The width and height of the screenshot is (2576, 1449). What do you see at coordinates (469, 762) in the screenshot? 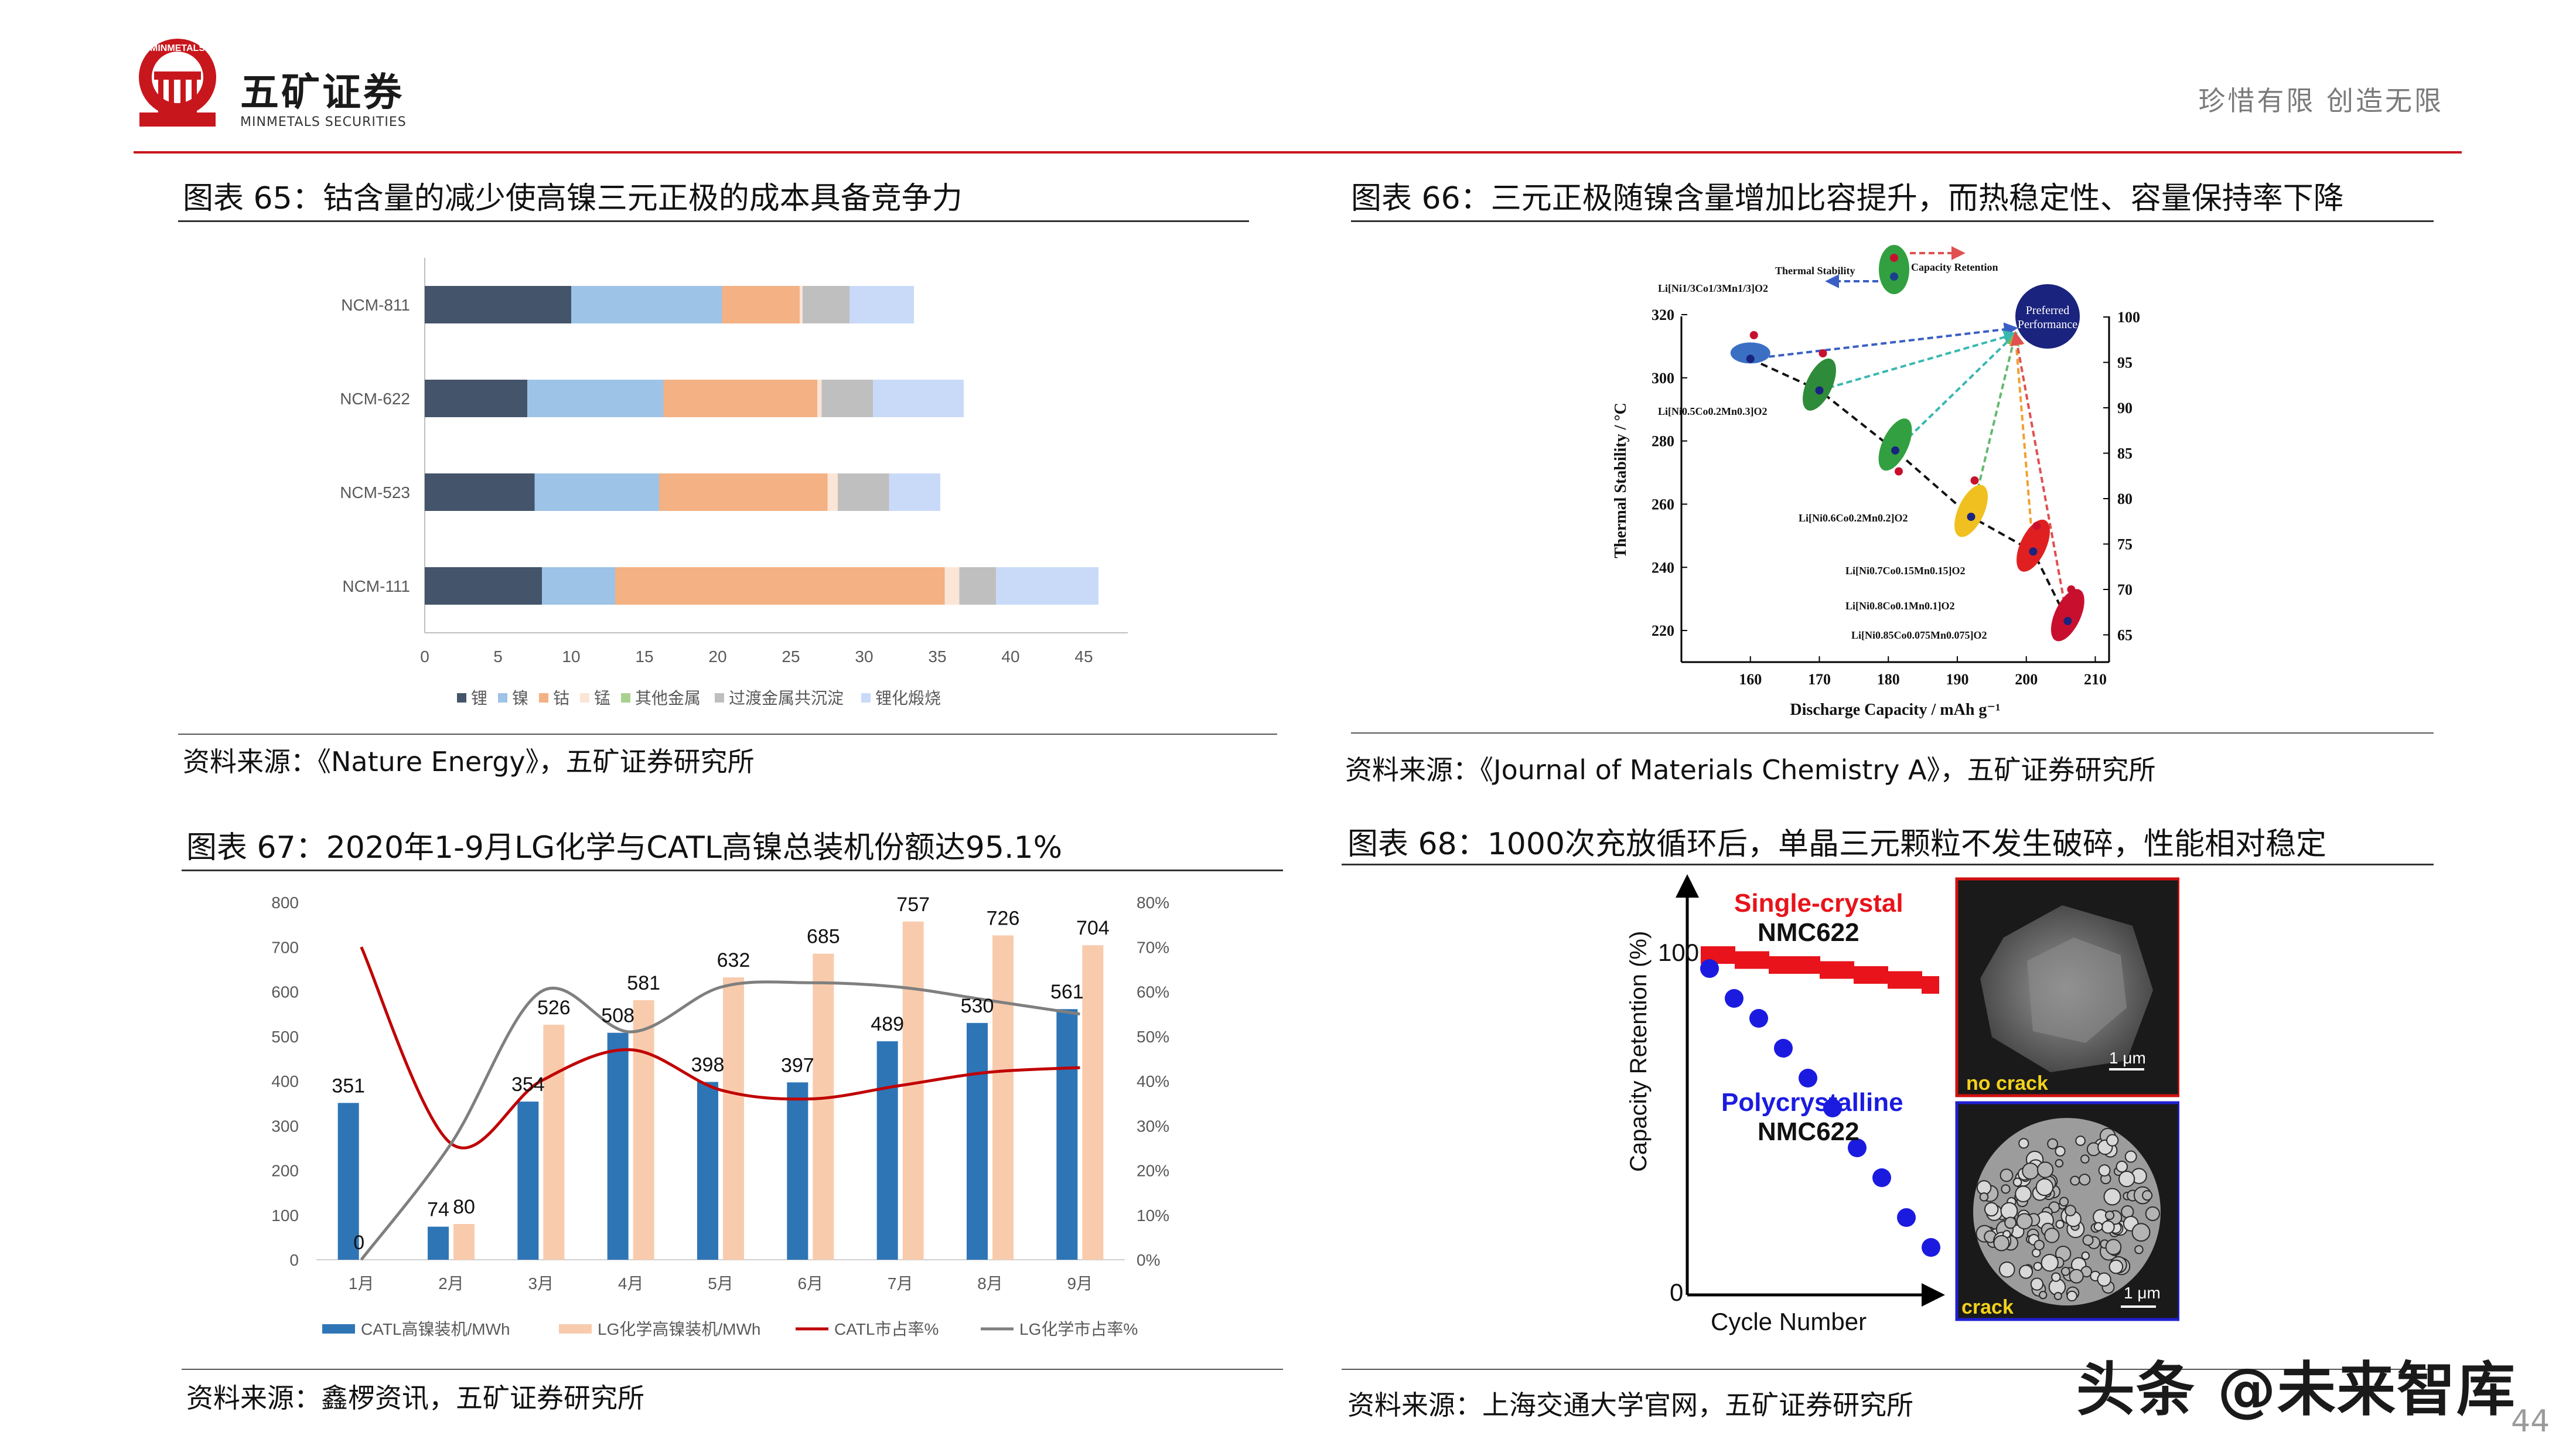
I see `fig65-source: 资料来源：《Nature Energy》，五矿证券研究所` at bounding box center [469, 762].